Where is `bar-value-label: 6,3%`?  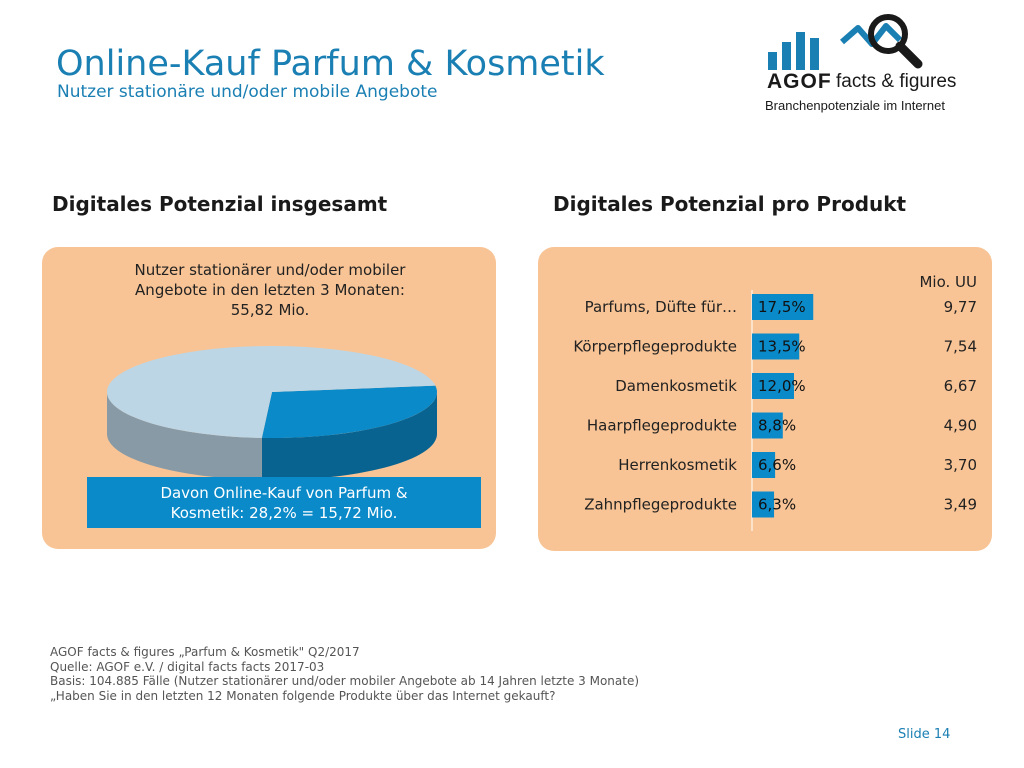 bar-value-label: 6,3% is located at coordinates (777, 505).